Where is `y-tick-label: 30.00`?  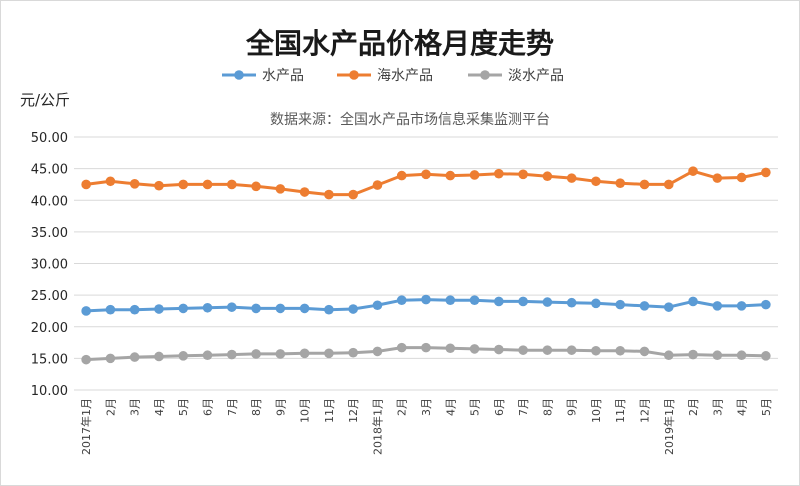
y-tick-label: 30.00 is located at coordinates (49, 265).